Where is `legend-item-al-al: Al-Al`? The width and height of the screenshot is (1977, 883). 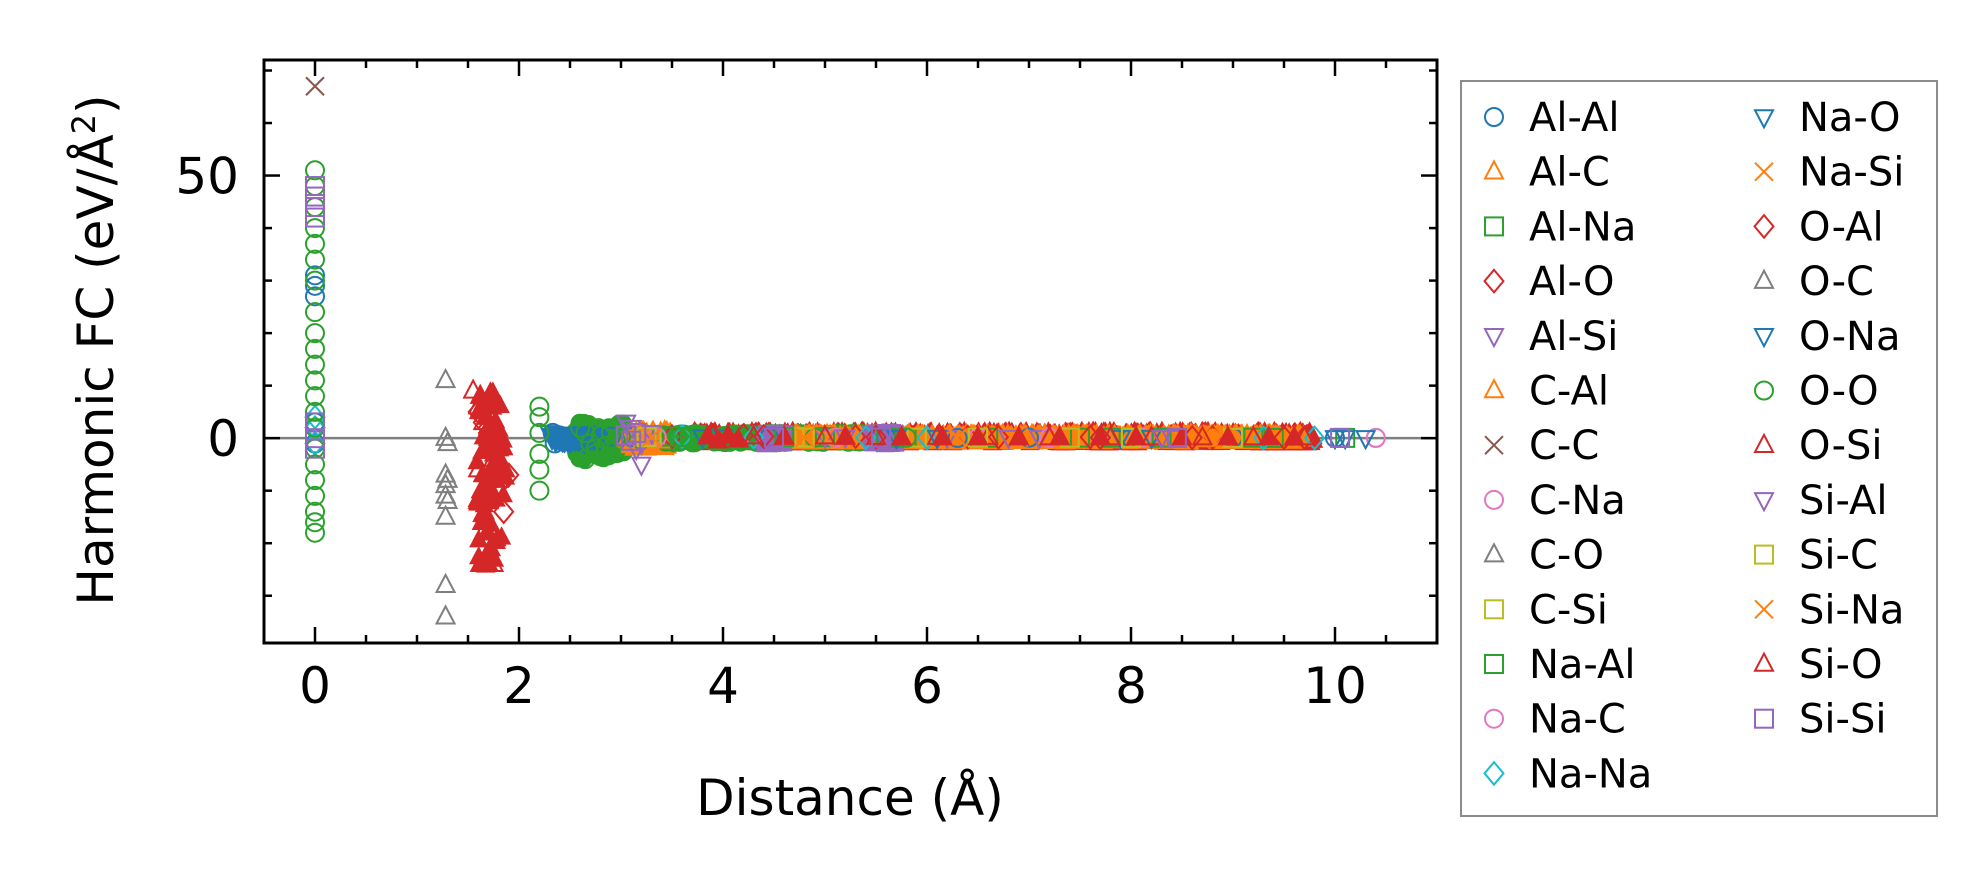
legend-item-al-al: Al-Al is located at coordinates (1552, 118).